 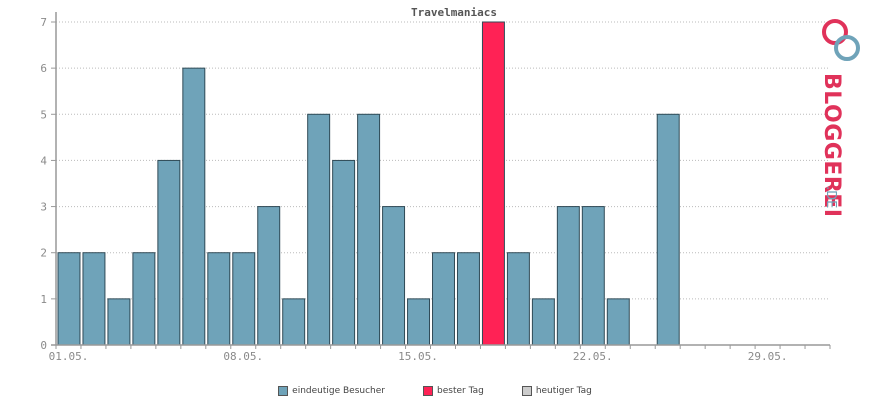 I want to click on y-tick-label: 6, so click(x=43, y=68).